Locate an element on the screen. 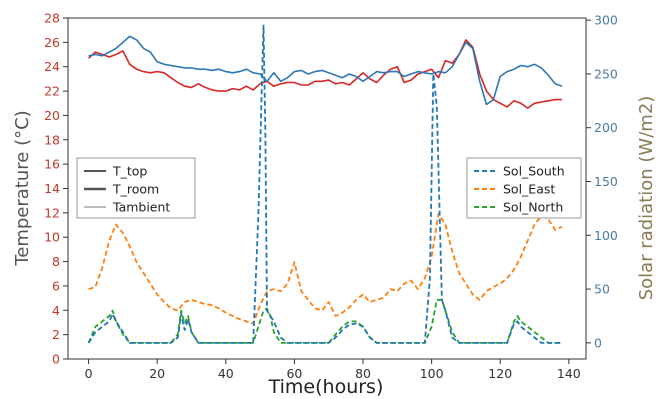 This screenshot has width=664, height=399. y-left-tick-label: 0 is located at coordinates (56, 359).